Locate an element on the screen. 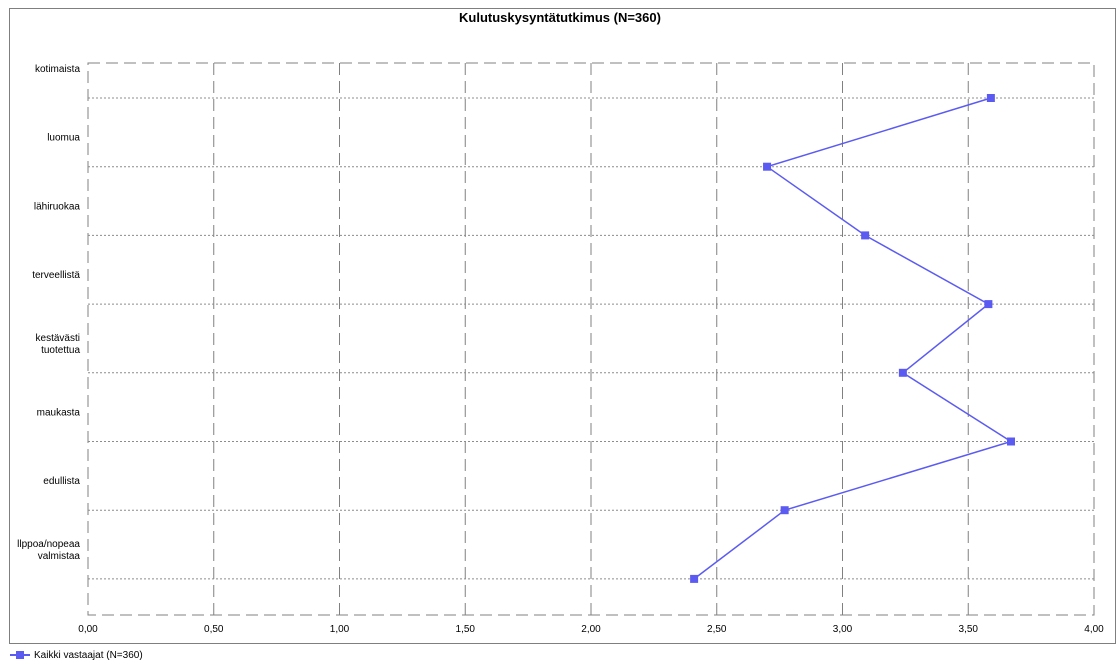 The height and width of the screenshot is (664, 1120). category-label: maukasta is located at coordinates (59, 413).